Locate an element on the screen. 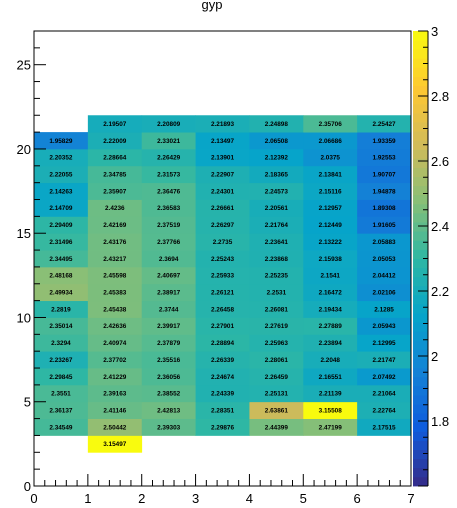 The height and width of the screenshot is (508, 457). cell-value-label: 2.22009 is located at coordinates (115, 141).